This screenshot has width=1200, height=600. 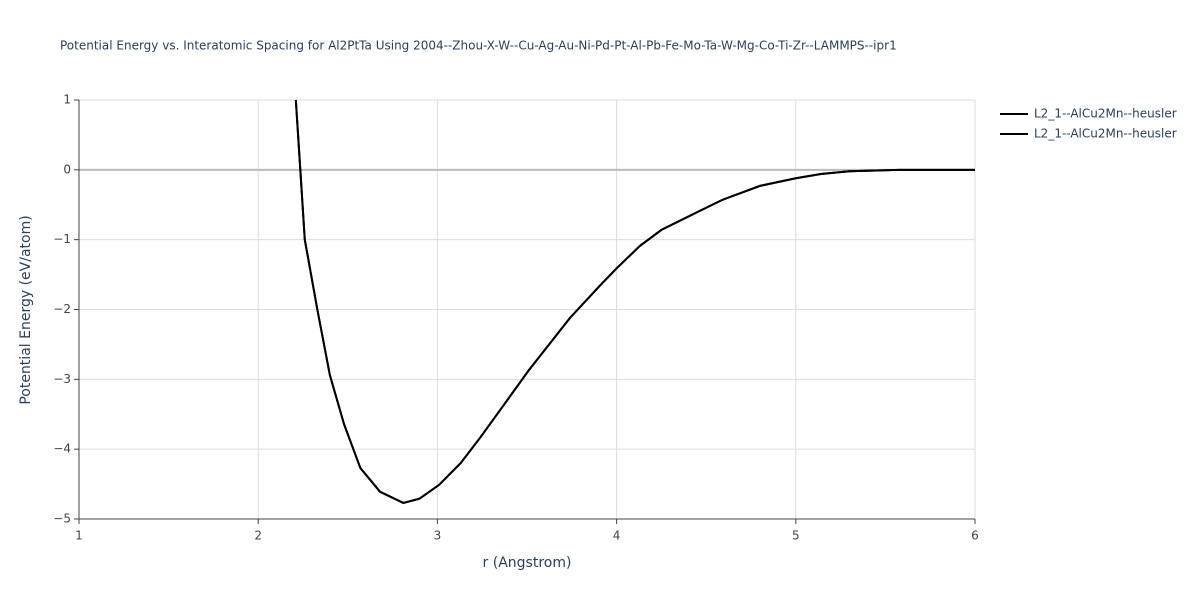 I want to click on x-tick-label: 1, so click(x=79, y=536).